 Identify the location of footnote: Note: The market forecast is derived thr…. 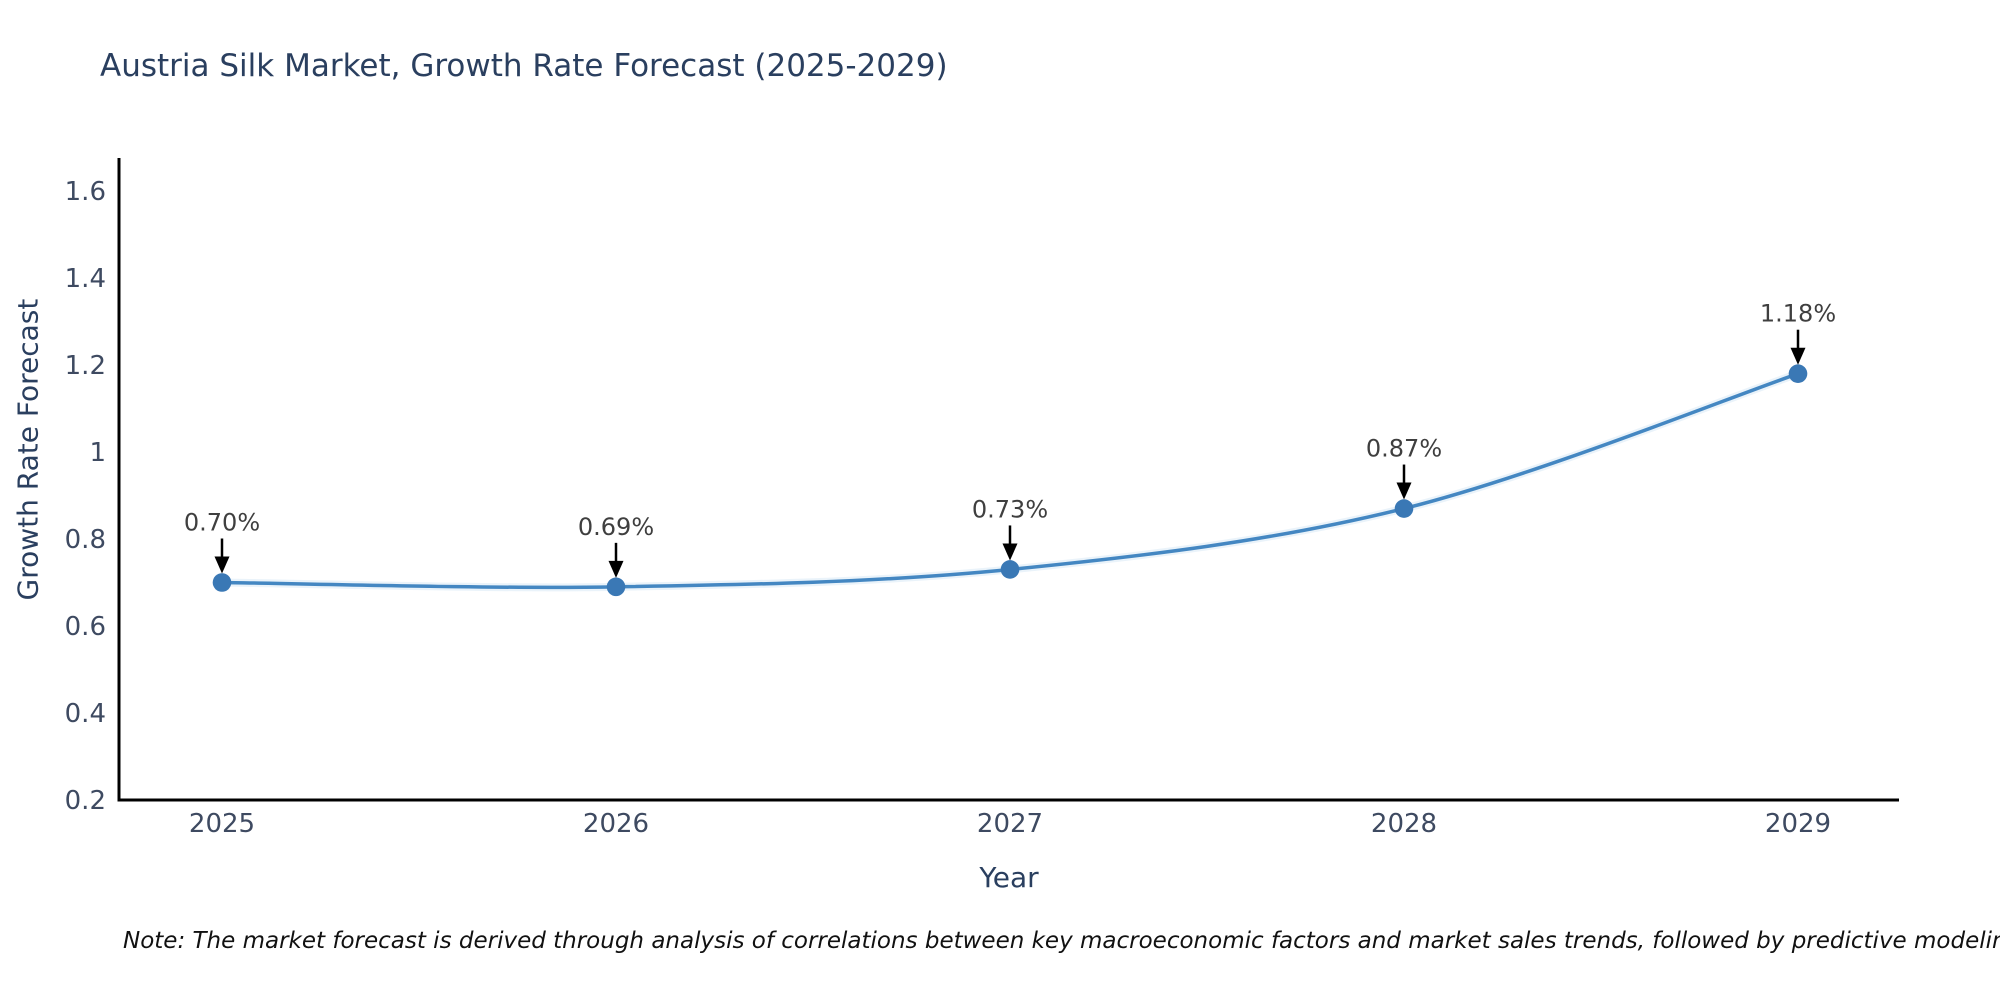
(1061, 941).